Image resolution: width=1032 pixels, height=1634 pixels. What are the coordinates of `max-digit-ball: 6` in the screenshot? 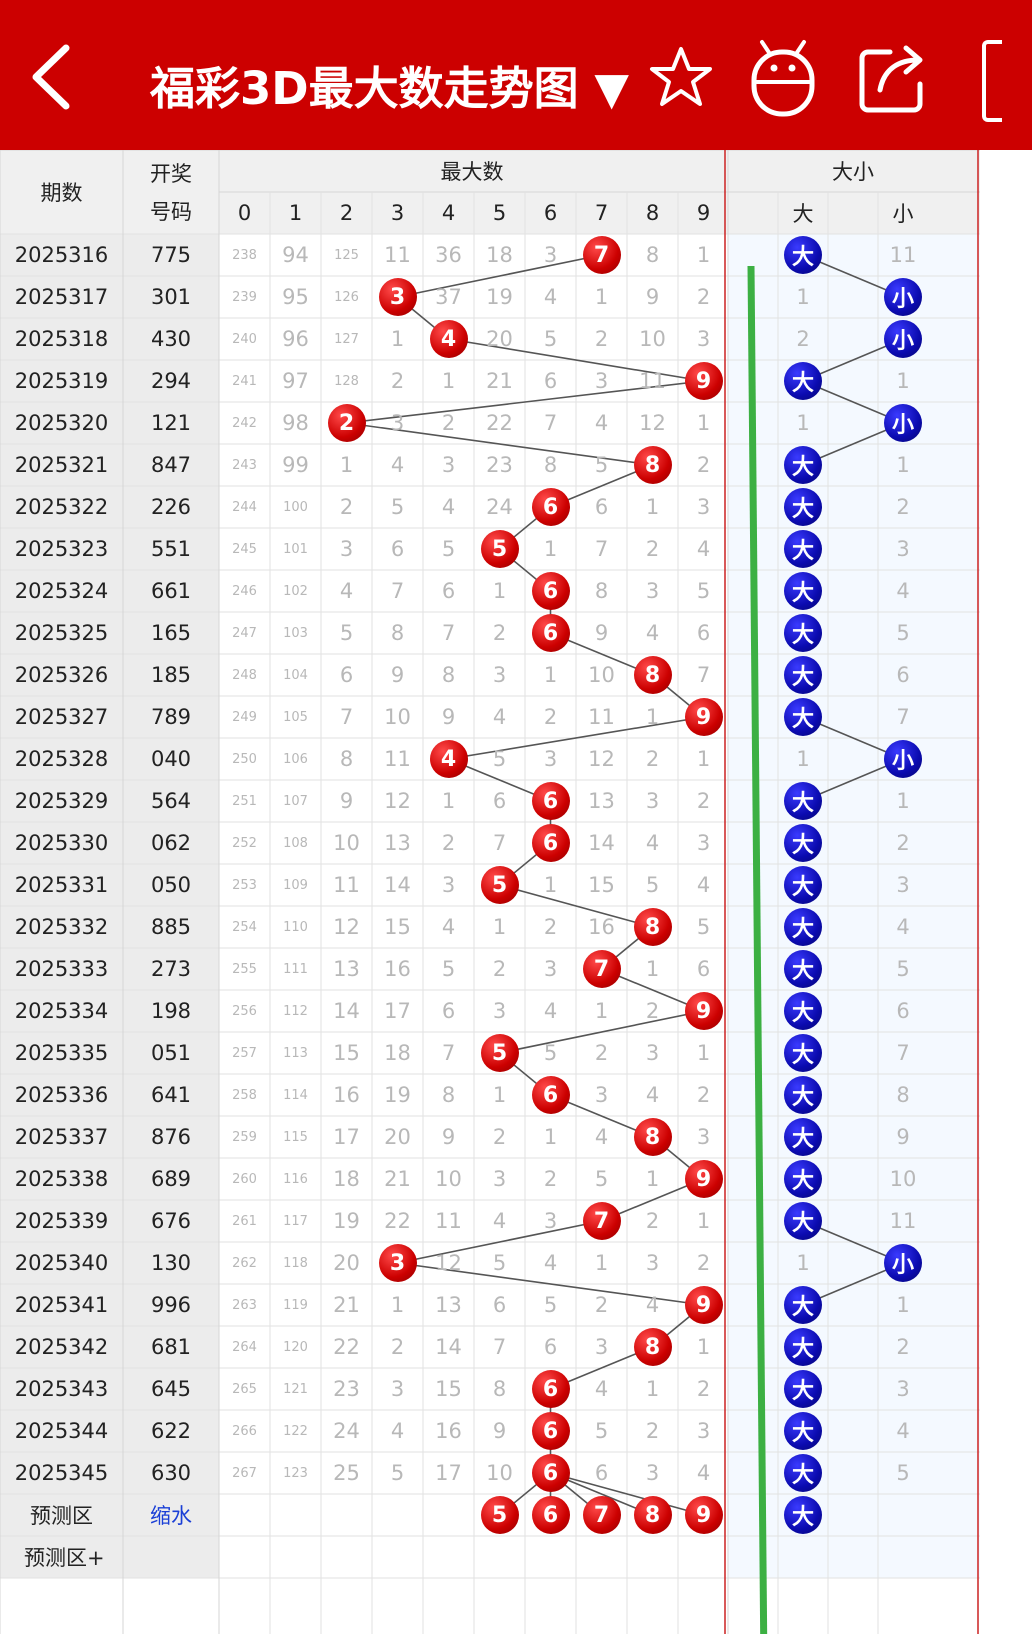 It's located at (550, 843).